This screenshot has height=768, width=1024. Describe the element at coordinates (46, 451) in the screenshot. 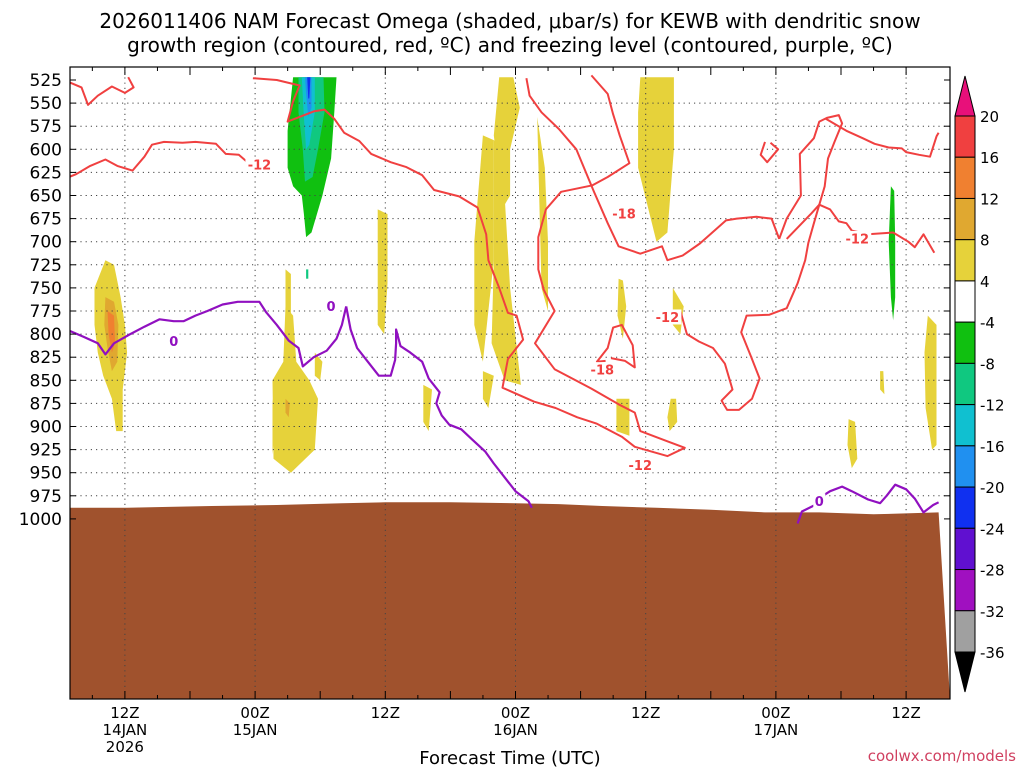

I see `y-tick-label: 925` at that location.